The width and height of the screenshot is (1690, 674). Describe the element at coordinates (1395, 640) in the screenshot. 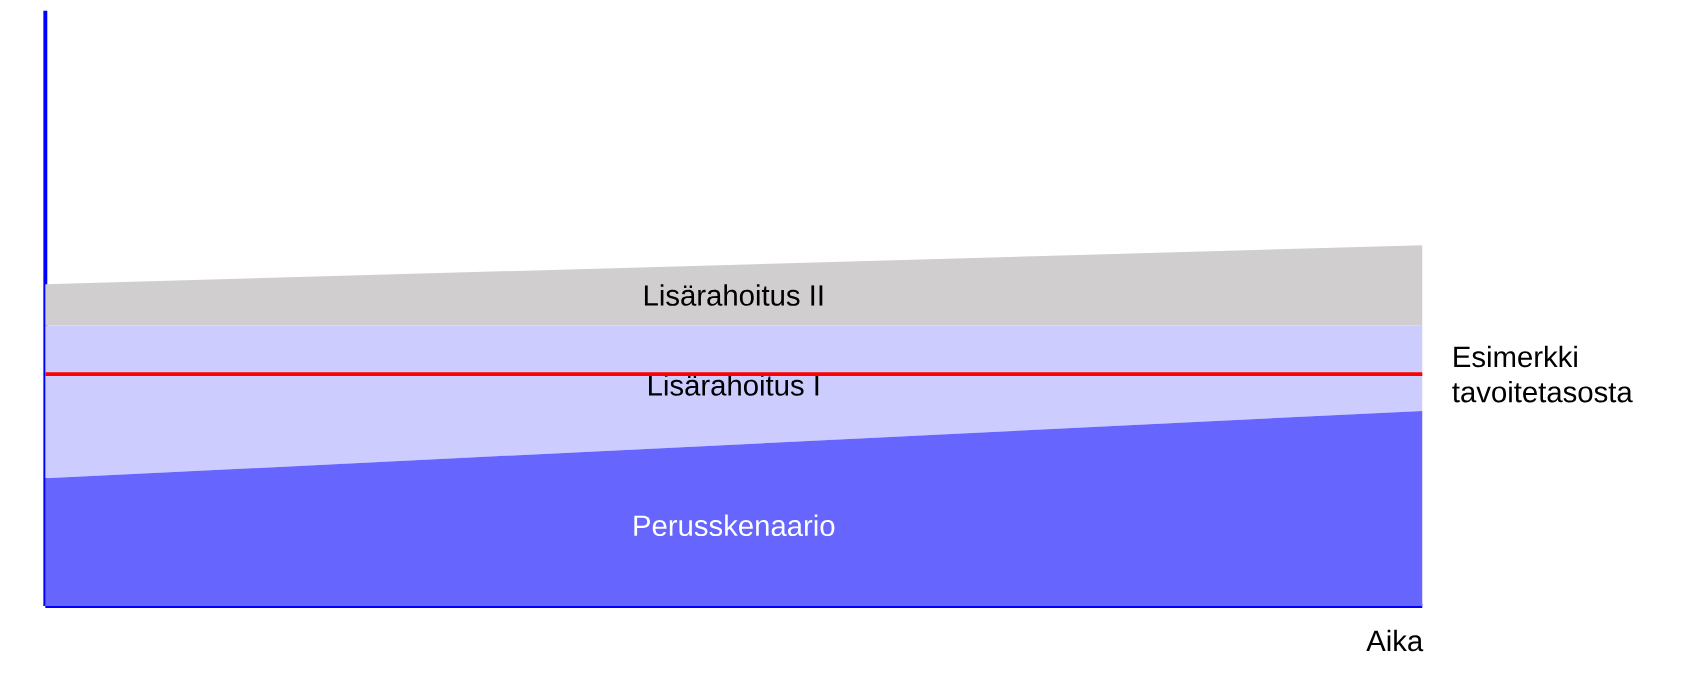

I see `x-axis-title: Aika` at that location.